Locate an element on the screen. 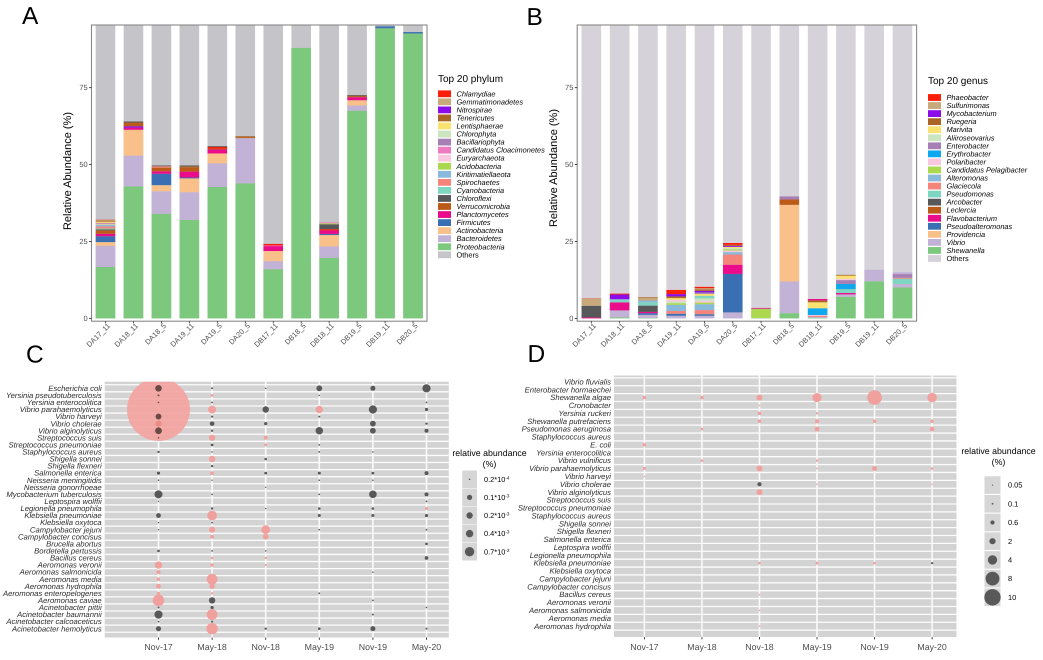 The height and width of the screenshot is (660, 1043). svg-text: Others is located at coordinates (958, 258).